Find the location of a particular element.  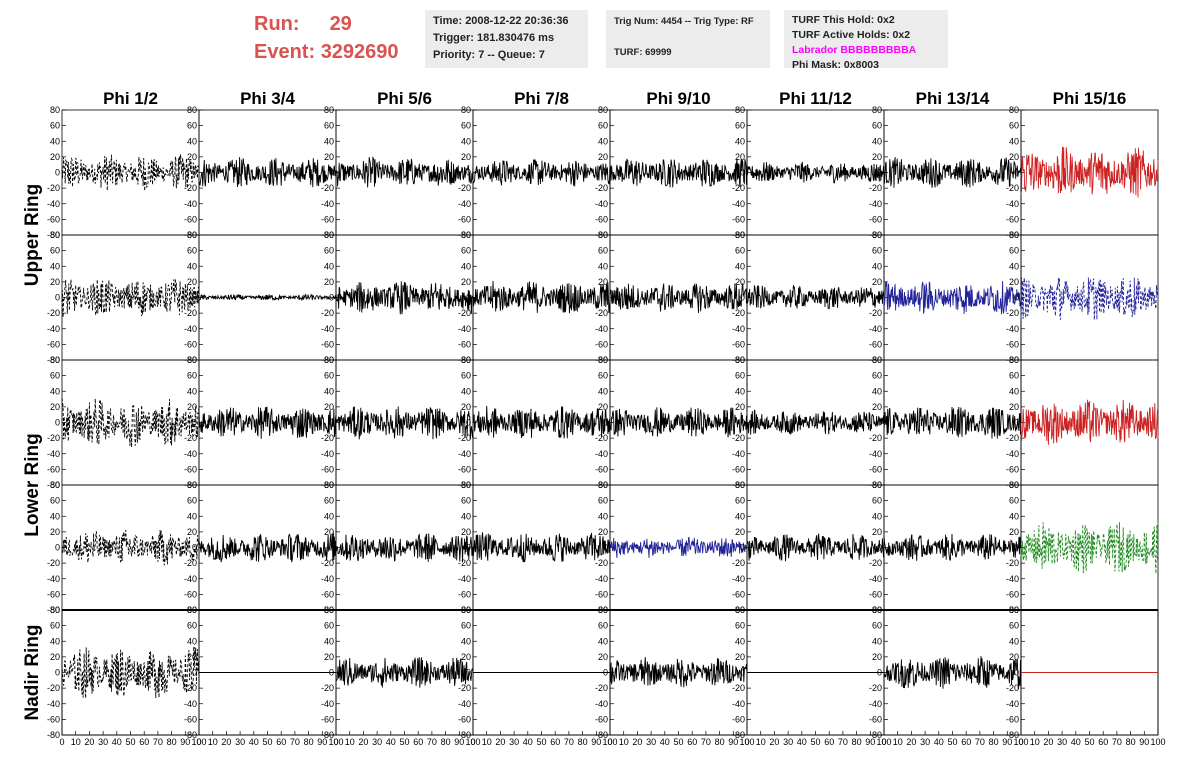

ring-label: Upper Ring is located at coordinates (32, 235).